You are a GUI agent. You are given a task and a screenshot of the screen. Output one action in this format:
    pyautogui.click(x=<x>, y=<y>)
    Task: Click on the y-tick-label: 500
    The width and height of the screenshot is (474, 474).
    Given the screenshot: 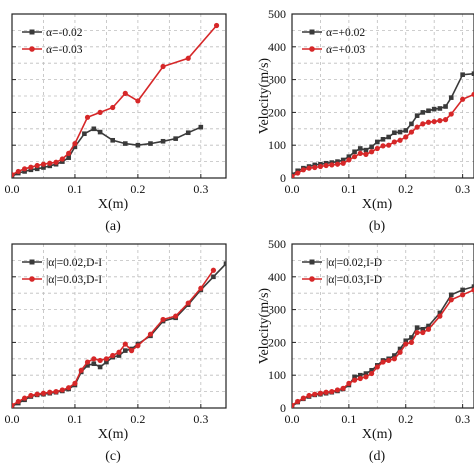 What is the action you would take?
    pyautogui.click(x=277, y=14)
    